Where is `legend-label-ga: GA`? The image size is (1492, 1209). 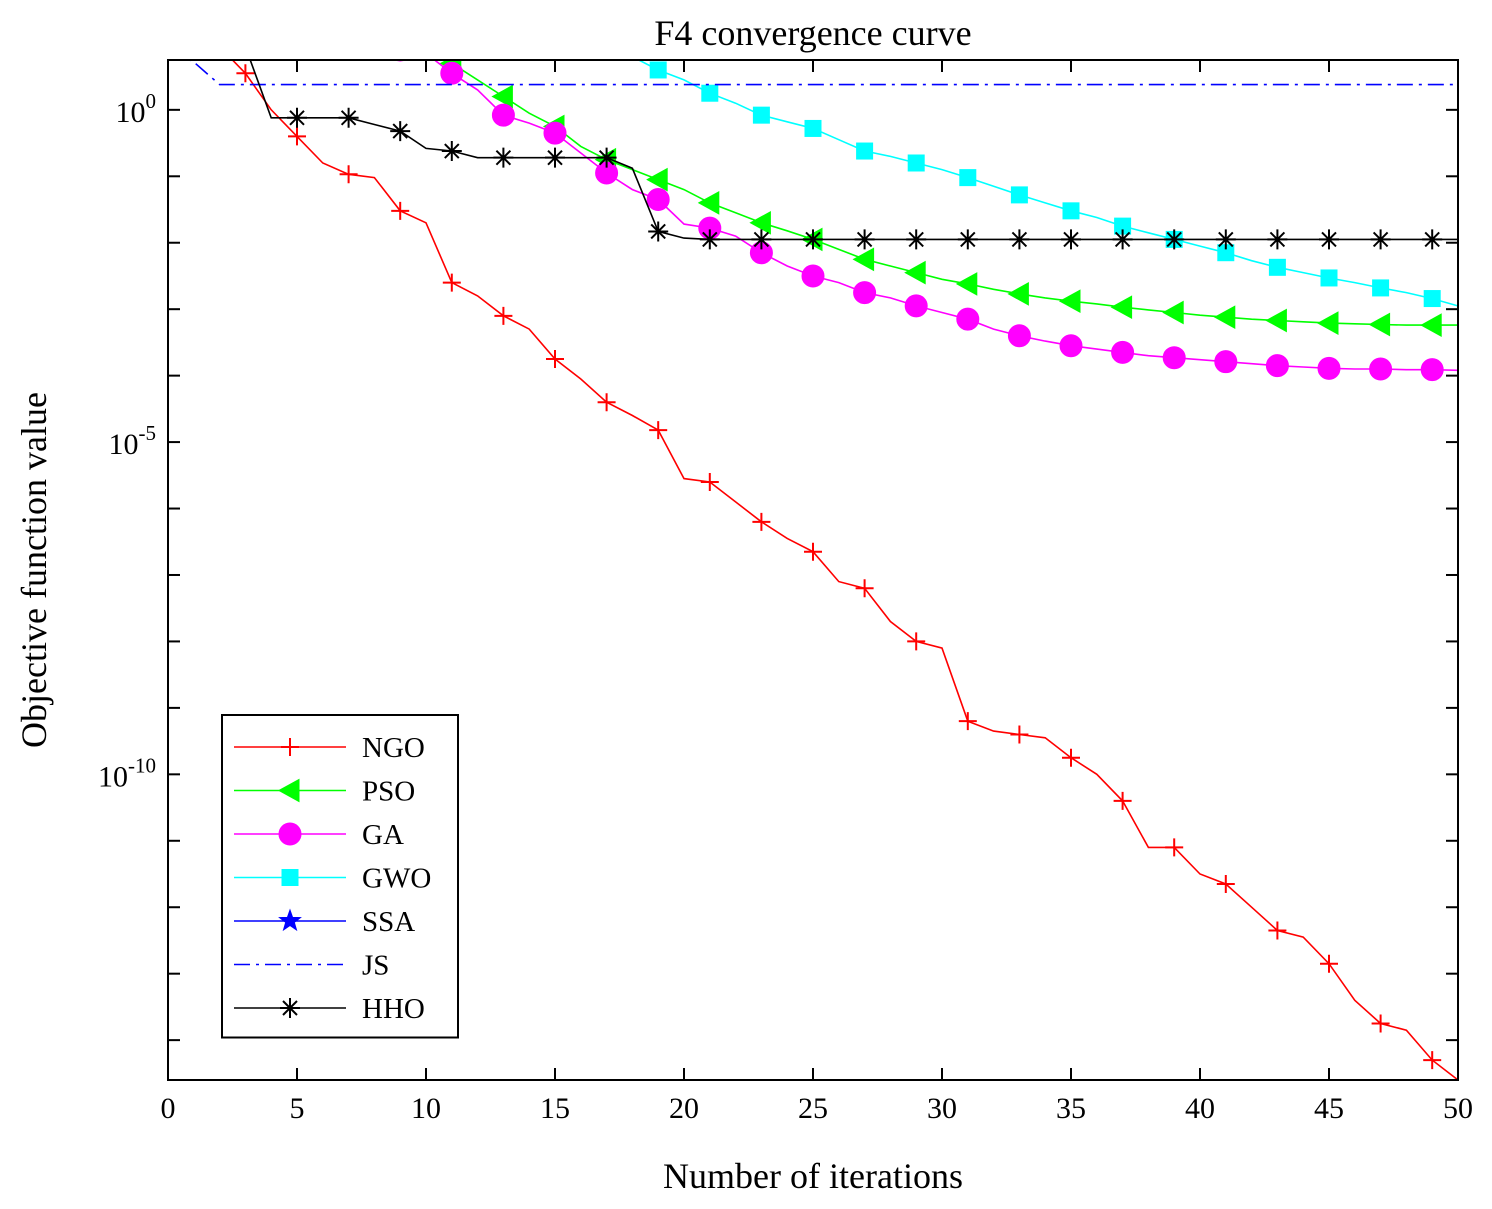
legend-label-ga: GA is located at coordinates (383, 835).